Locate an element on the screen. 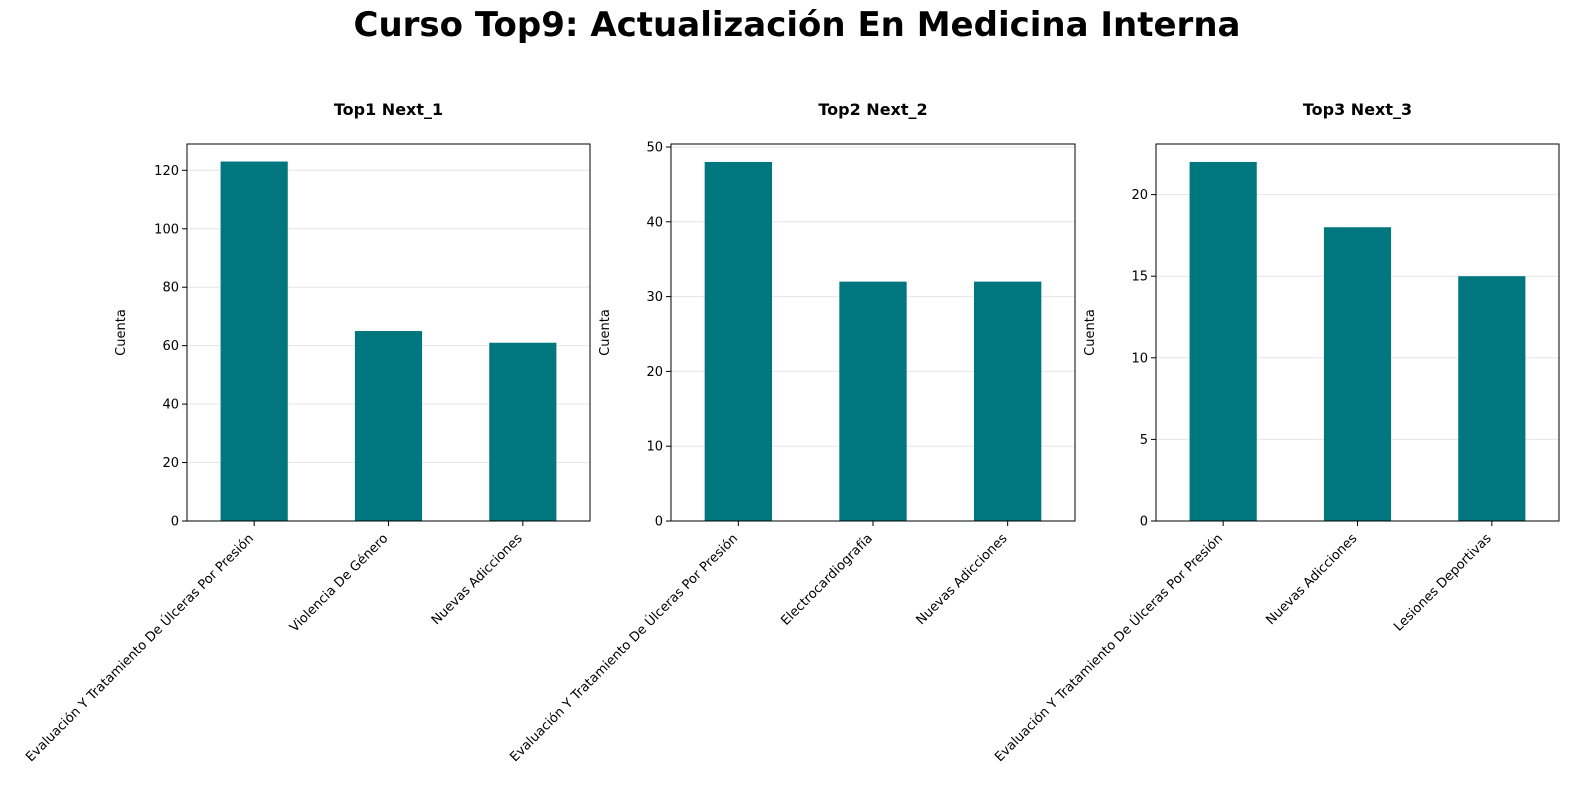 The width and height of the screenshot is (1594, 798). y-tick-label: 30 is located at coordinates (654, 297).